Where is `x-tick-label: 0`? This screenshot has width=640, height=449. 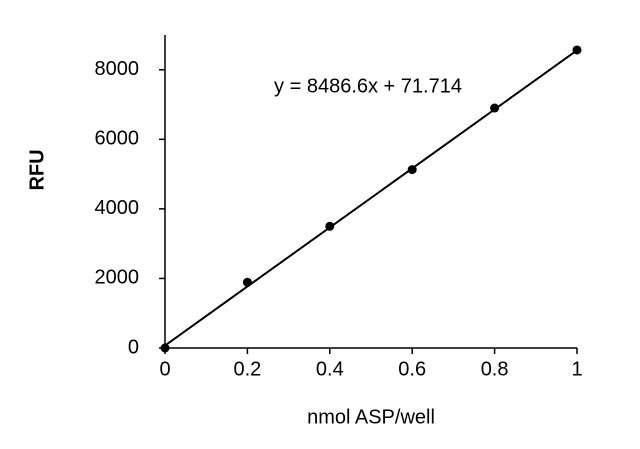 x-tick-label: 0 is located at coordinates (164, 369).